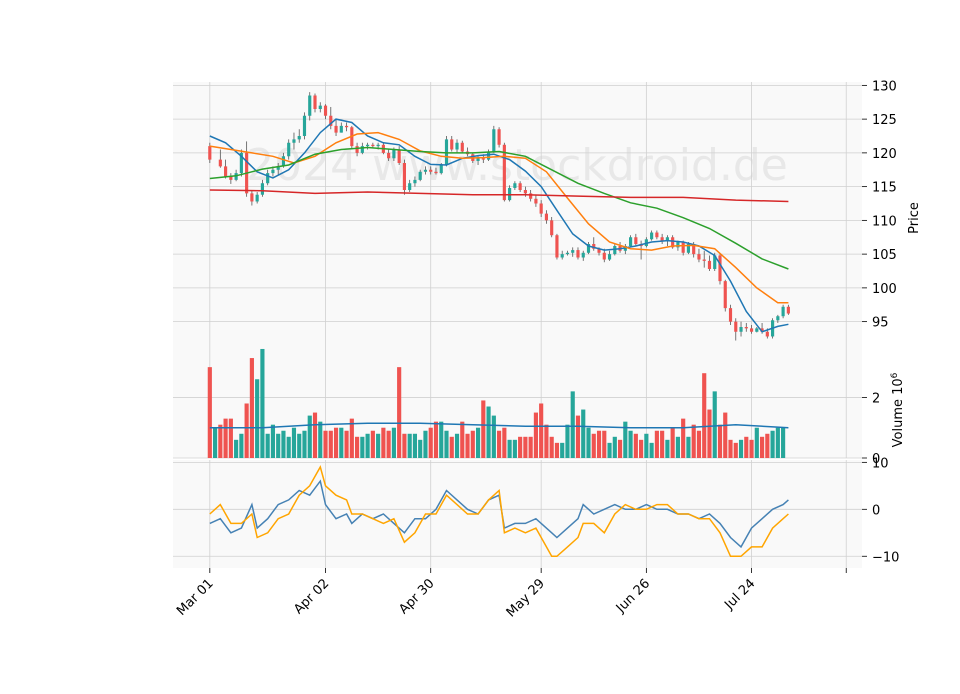  What do you see at coordinates (876, 459) in the screenshot?
I see `volume-tick-label: 0` at bounding box center [876, 459].